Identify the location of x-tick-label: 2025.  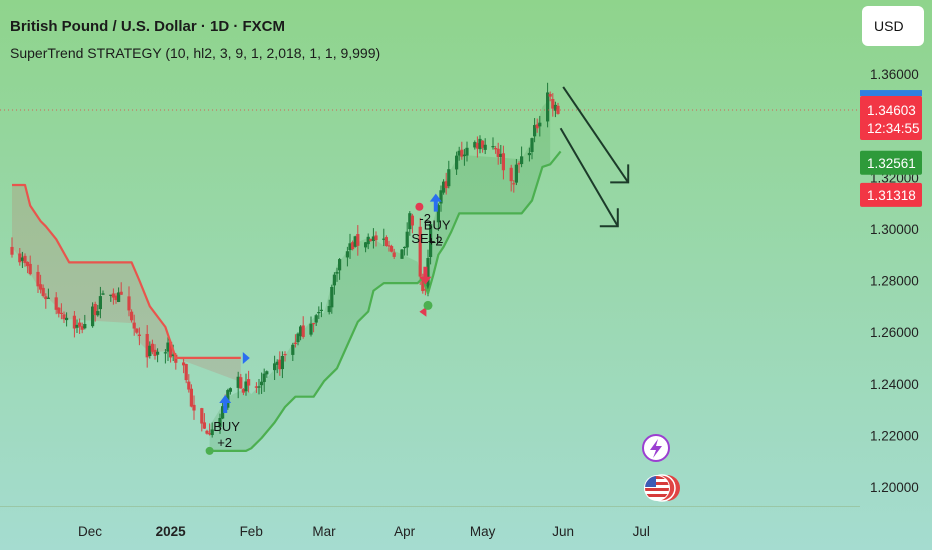
(171, 531).